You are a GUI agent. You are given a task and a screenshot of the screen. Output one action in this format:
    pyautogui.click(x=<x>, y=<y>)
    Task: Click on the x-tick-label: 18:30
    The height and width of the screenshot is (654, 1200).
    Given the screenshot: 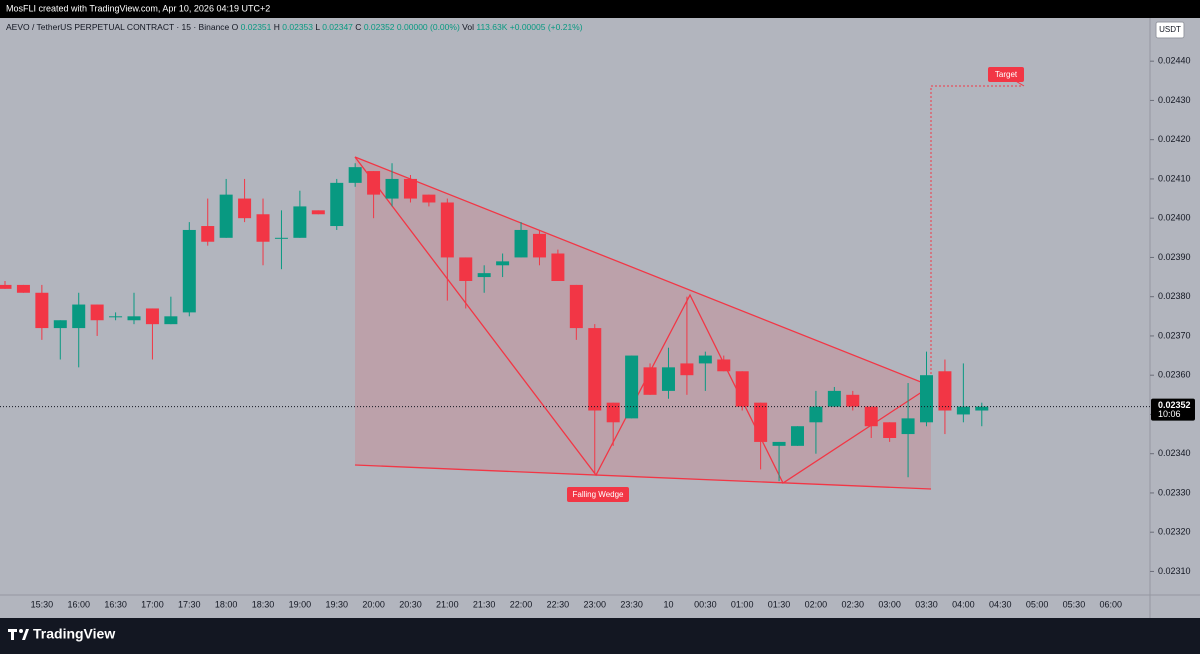 What is the action you would take?
    pyautogui.click(x=263, y=604)
    